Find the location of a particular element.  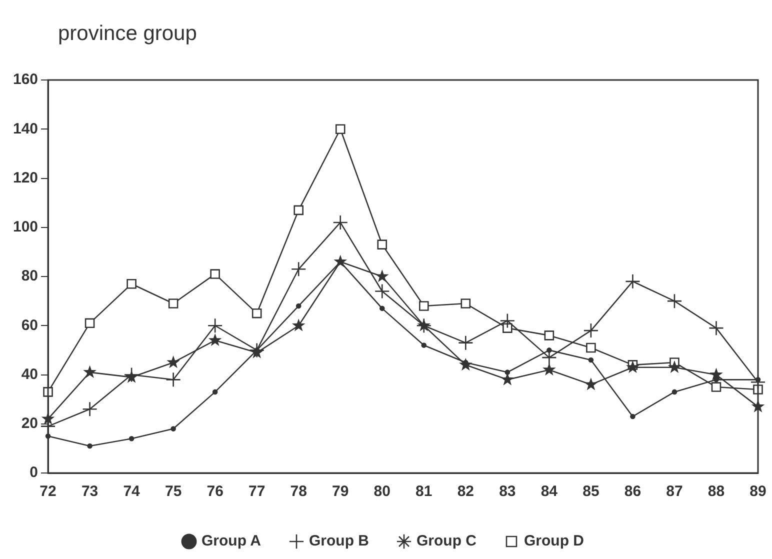

x-tick-label: 81 is located at coordinates (424, 491).